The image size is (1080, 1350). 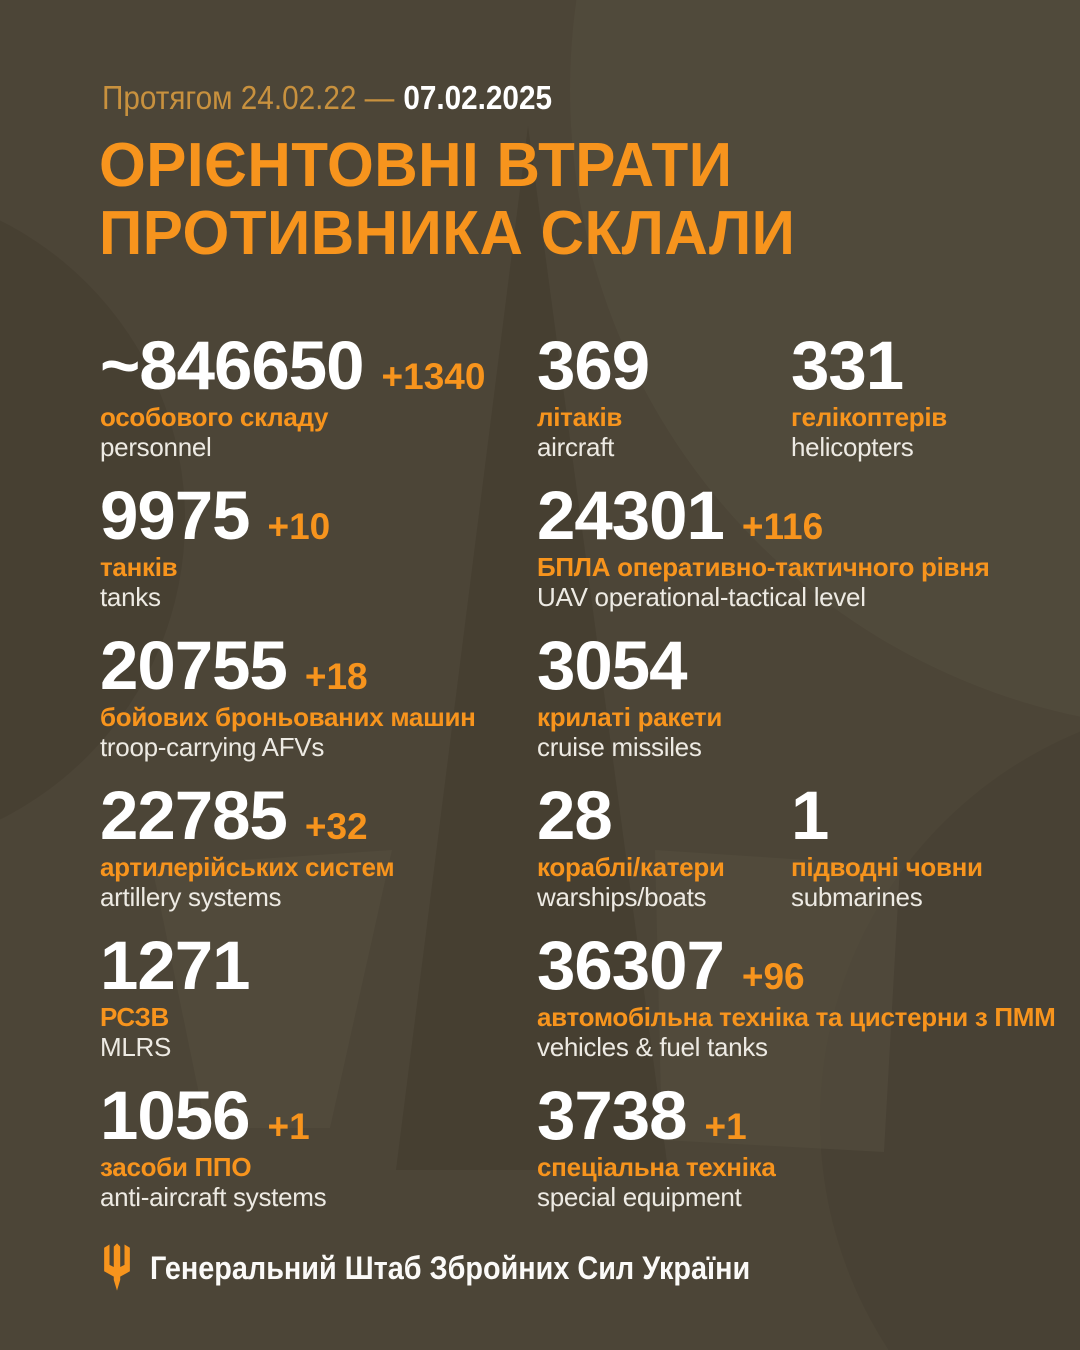 What do you see at coordinates (810, 815) in the screenshot?
I see `stat-value: 1` at bounding box center [810, 815].